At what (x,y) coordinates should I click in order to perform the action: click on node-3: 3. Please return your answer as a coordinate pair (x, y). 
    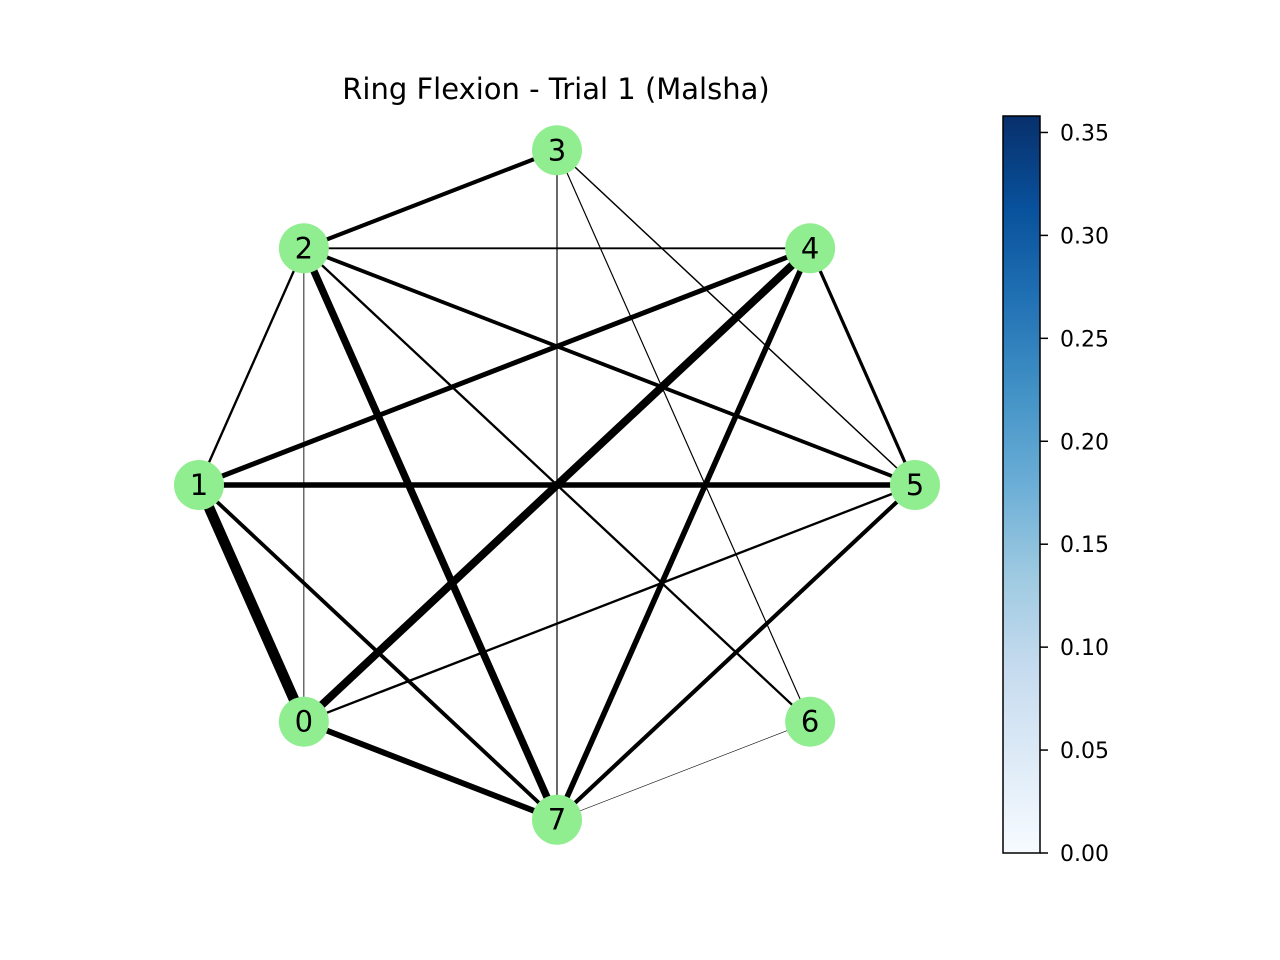
    Looking at the image, I should click on (557, 150).